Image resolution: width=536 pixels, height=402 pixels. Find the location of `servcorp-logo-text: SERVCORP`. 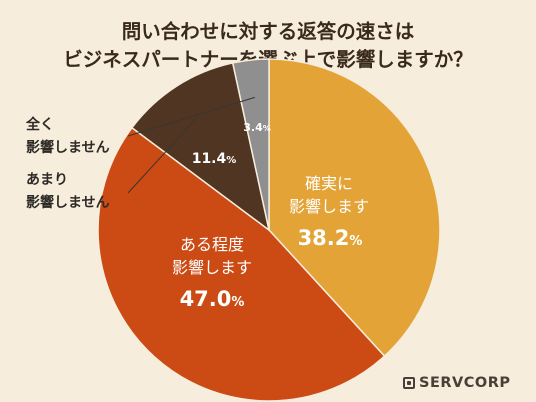

servcorp-logo-text: SERVCORP is located at coordinates (465, 383).